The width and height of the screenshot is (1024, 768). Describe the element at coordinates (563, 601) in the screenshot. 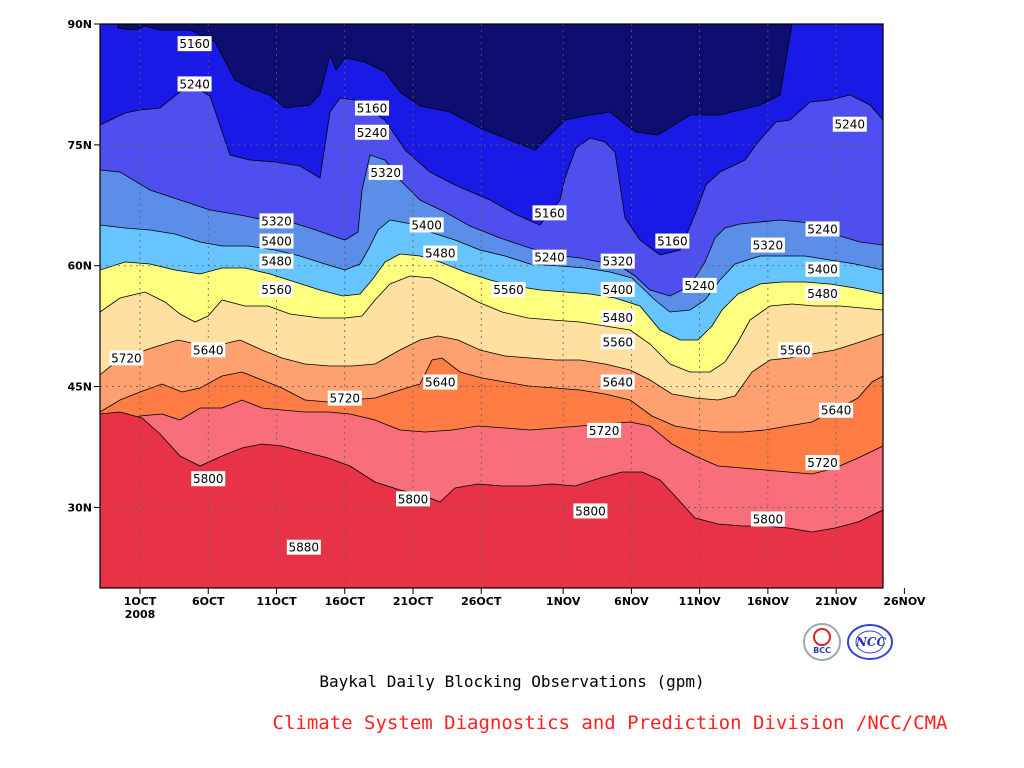

I see `x-tick-label-6: 1NOV` at that location.